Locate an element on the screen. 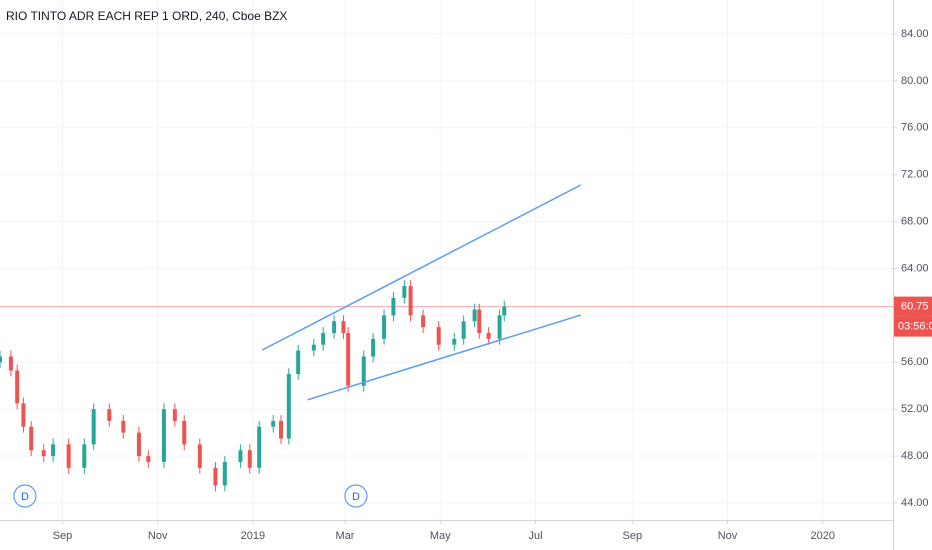  x-tick-label: Jul is located at coordinates (535, 536).